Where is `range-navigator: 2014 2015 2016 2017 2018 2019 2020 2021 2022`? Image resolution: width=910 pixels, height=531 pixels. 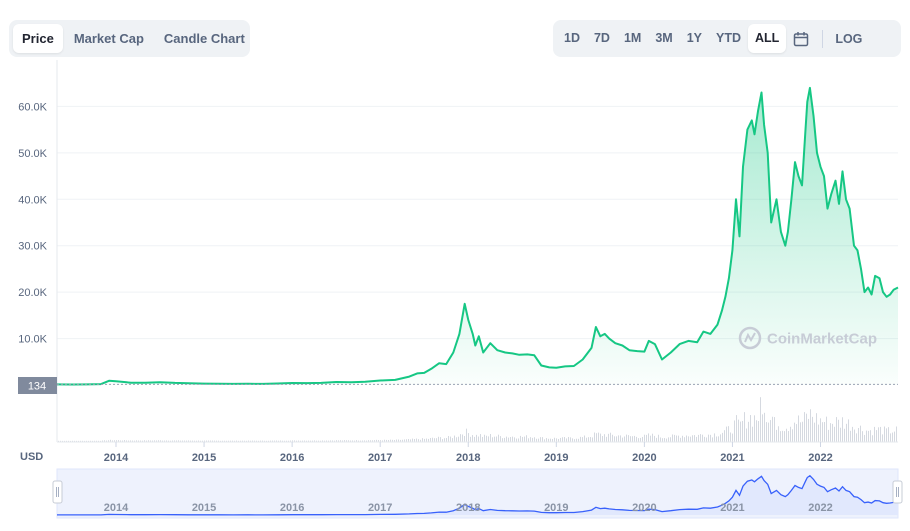
range-navigator: 2014 2015 2016 2017 2018 2019 2020 2021 2022 is located at coordinates (477, 493).